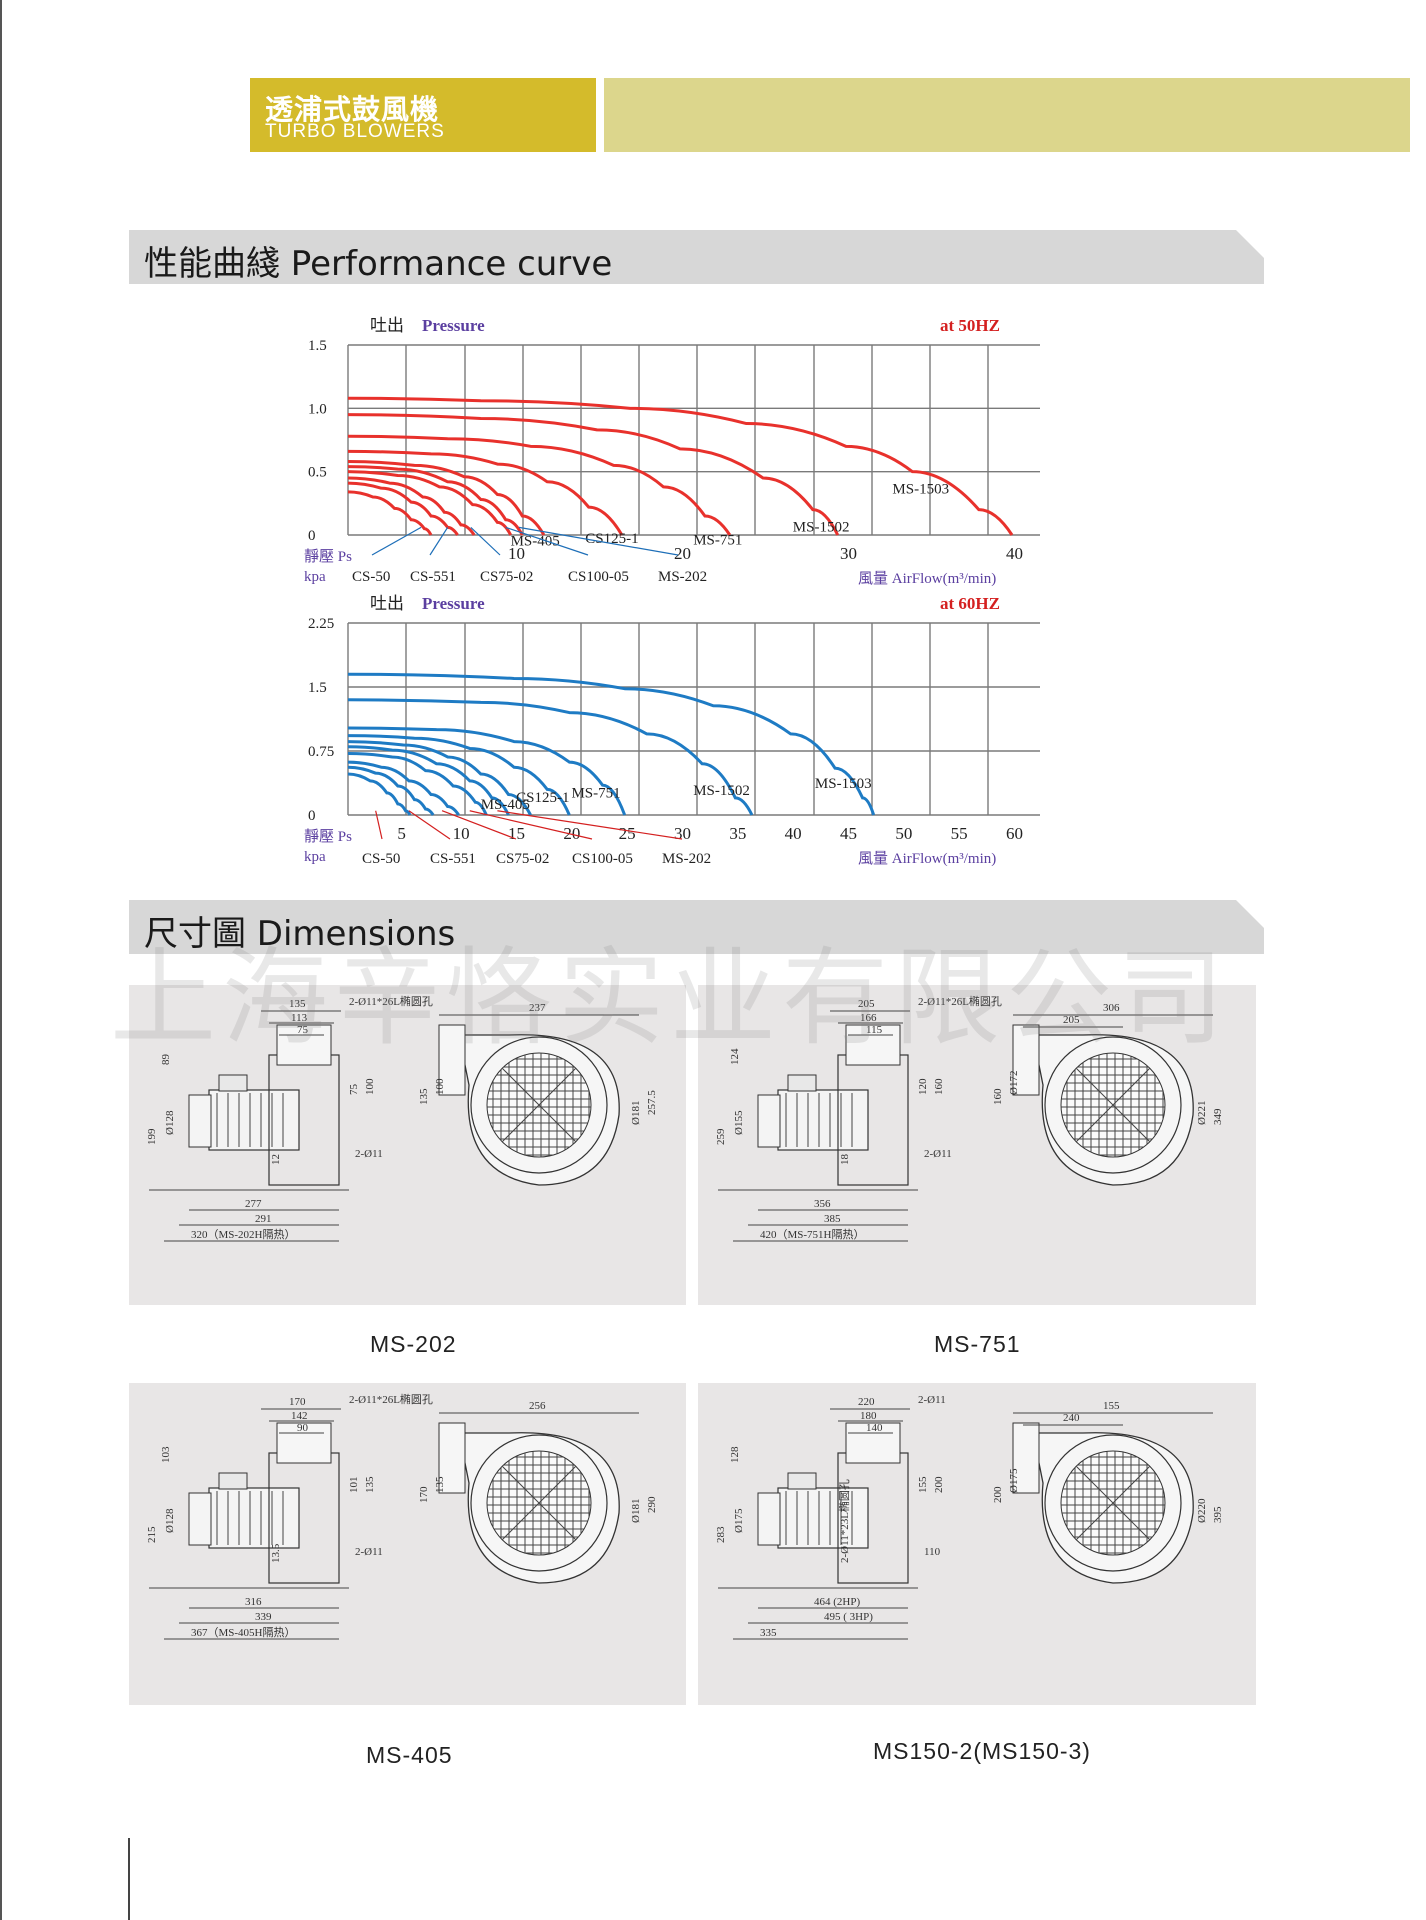 Image resolution: width=1426 pixels, height=1920 pixels. Describe the element at coordinates (1014, 833) in the screenshot. I see `x-tick-label: 60` at that location.